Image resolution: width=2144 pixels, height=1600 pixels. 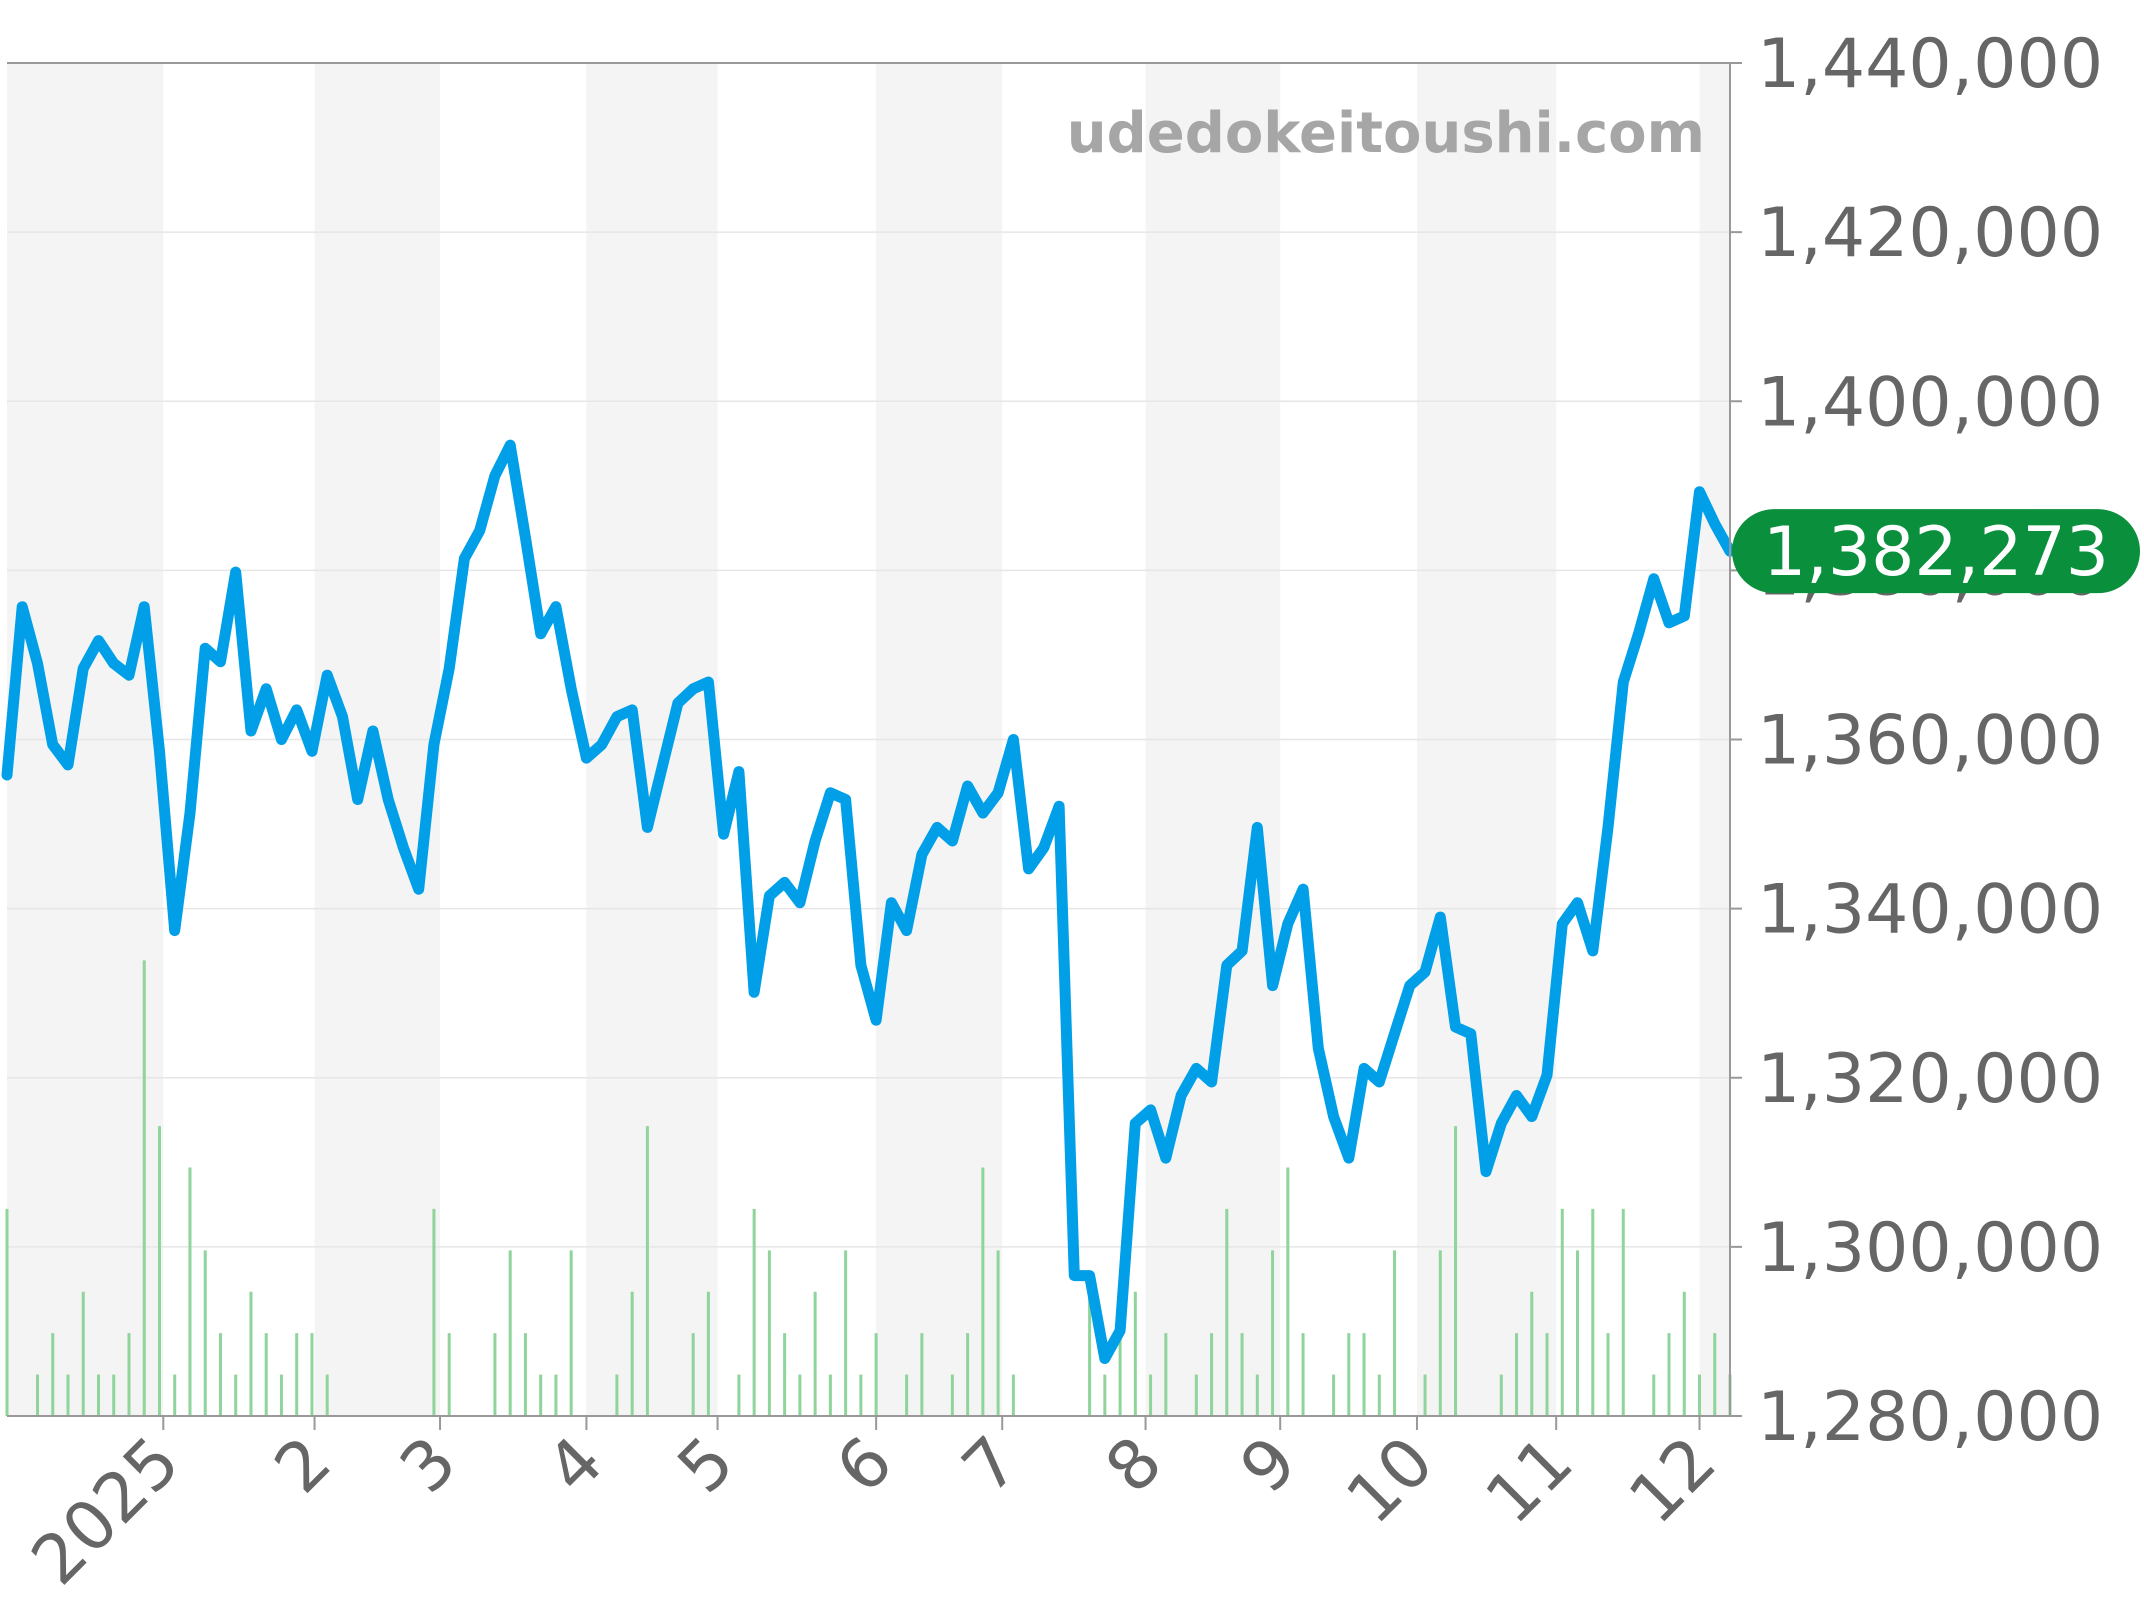 I want to click on x-tick-label: 4, so click(x=575, y=1465).